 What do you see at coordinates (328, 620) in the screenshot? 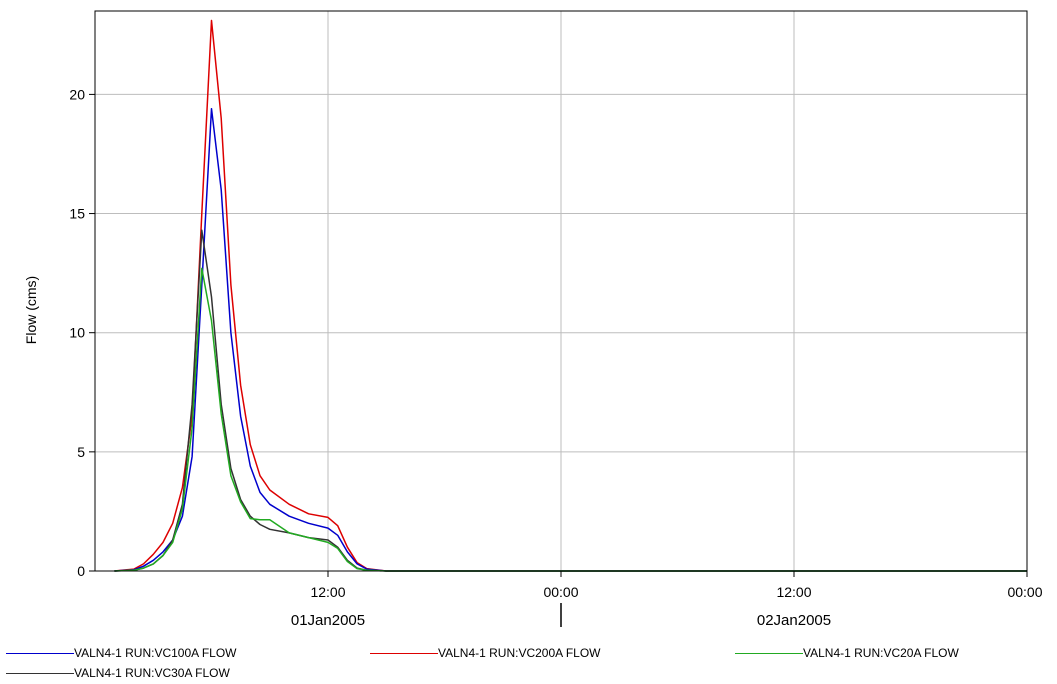
I see `x-date-label: 01Jan2005` at bounding box center [328, 620].